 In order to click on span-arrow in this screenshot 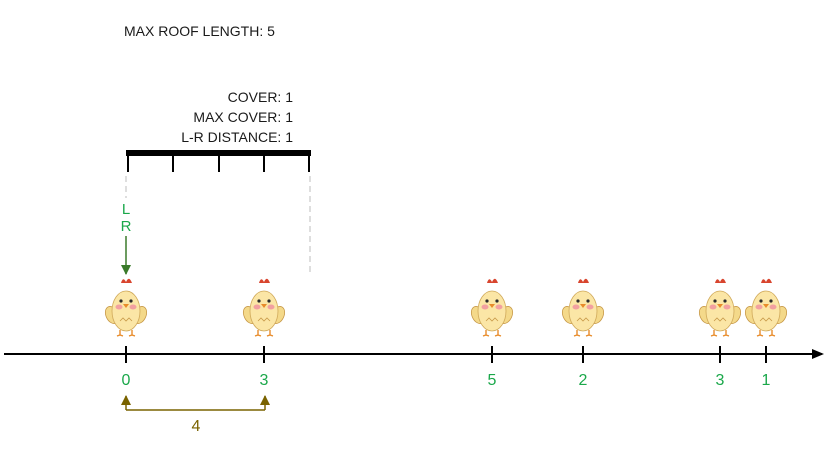, I will do `click(195, 403)`.